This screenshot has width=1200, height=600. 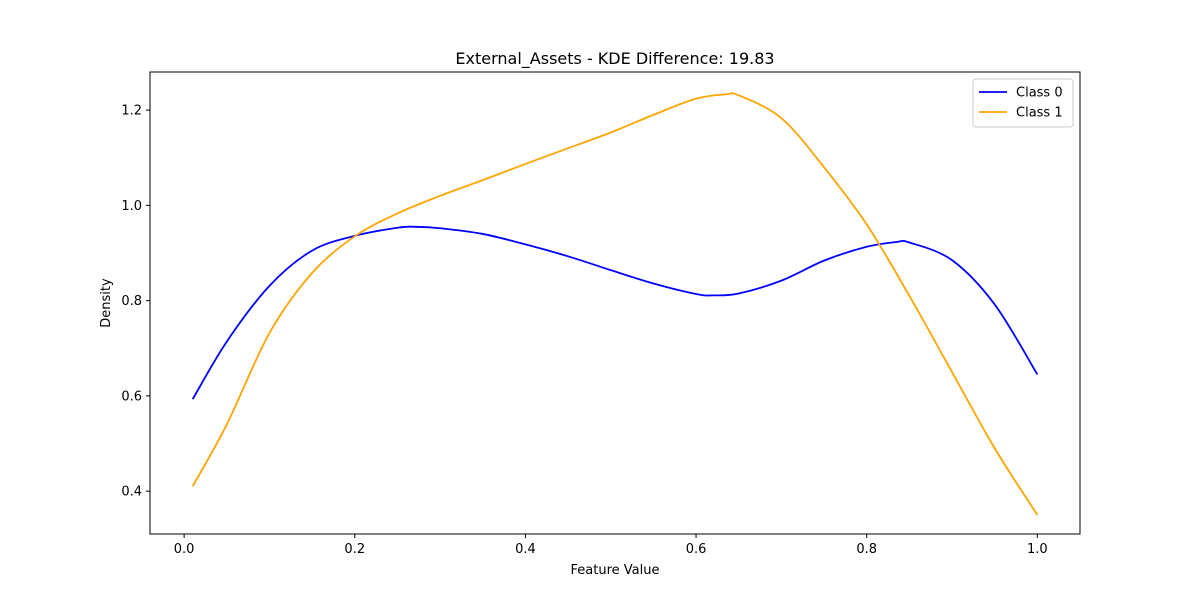 What do you see at coordinates (866, 549) in the screenshot?
I see `x-tick-label: 0.8` at bounding box center [866, 549].